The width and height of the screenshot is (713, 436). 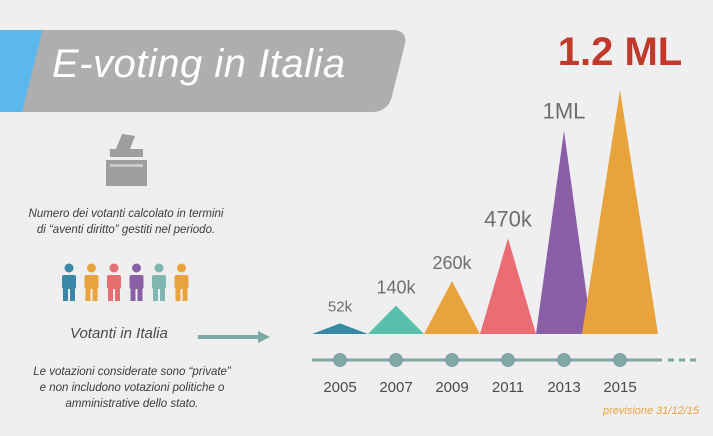 I want to click on arrow-right-icon, so click(x=234, y=337).